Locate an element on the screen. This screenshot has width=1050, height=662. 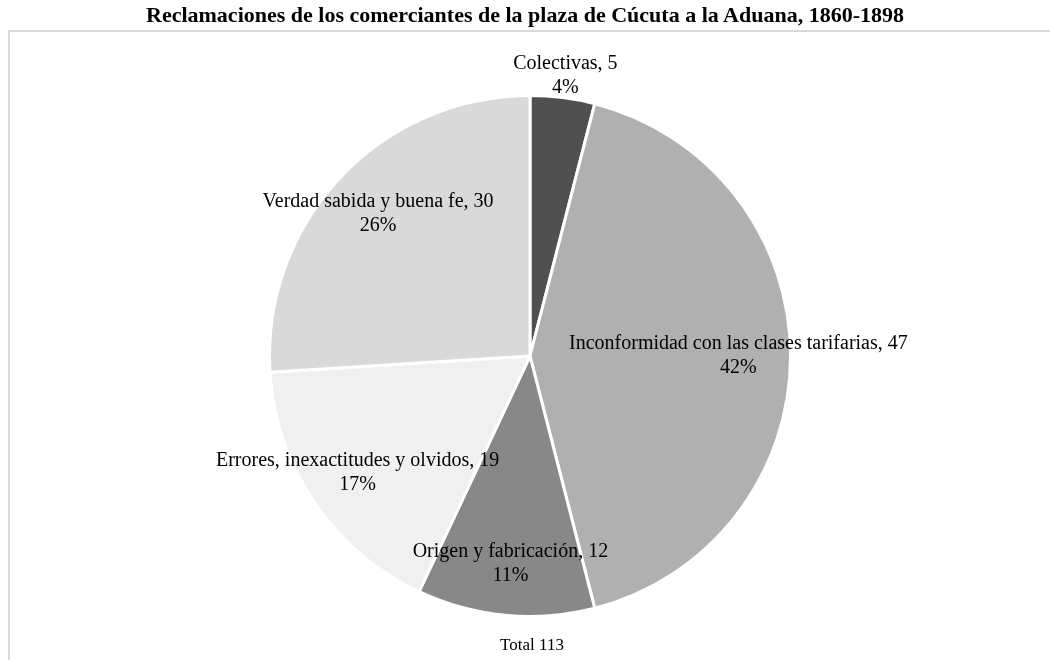
data-label: 42% is located at coordinates (738, 366).